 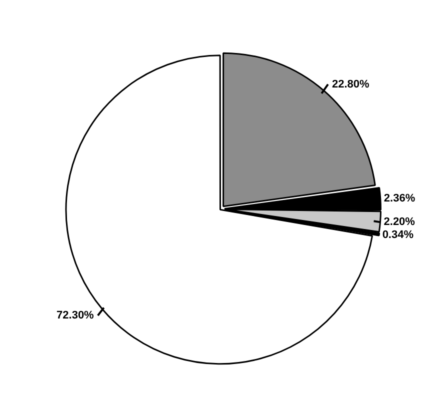 I want to click on data-label: 2.20%, so click(x=400, y=222).